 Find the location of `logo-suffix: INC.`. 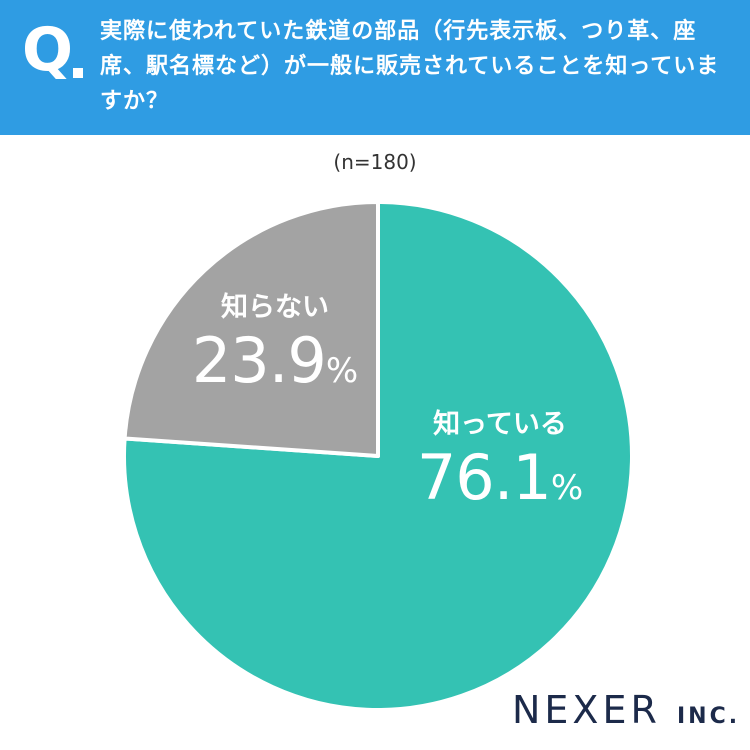

logo-suffix: INC. is located at coordinates (708, 716).